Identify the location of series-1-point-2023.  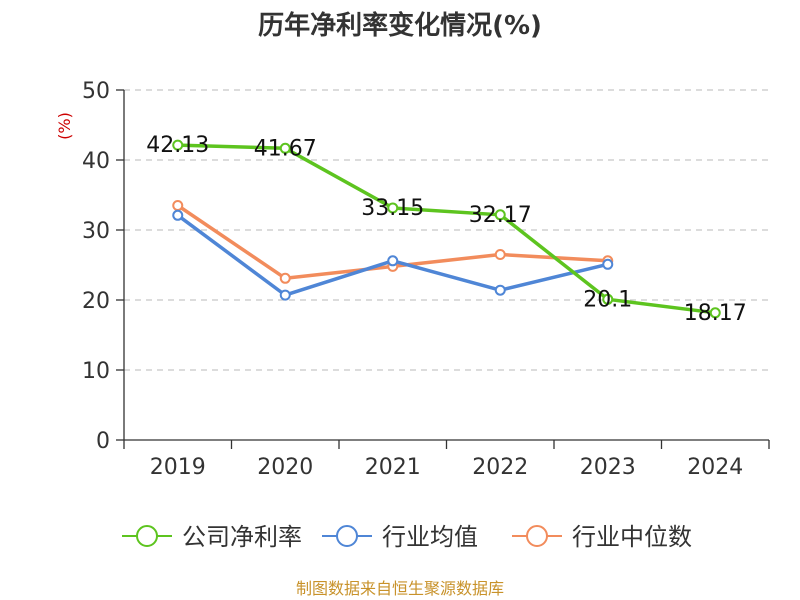
(608, 264).